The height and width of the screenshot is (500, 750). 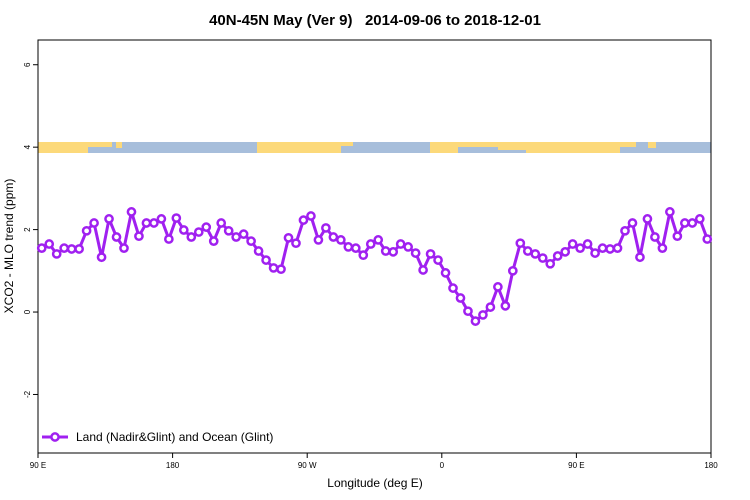 I want to click on legend-marker, so click(x=55, y=437).